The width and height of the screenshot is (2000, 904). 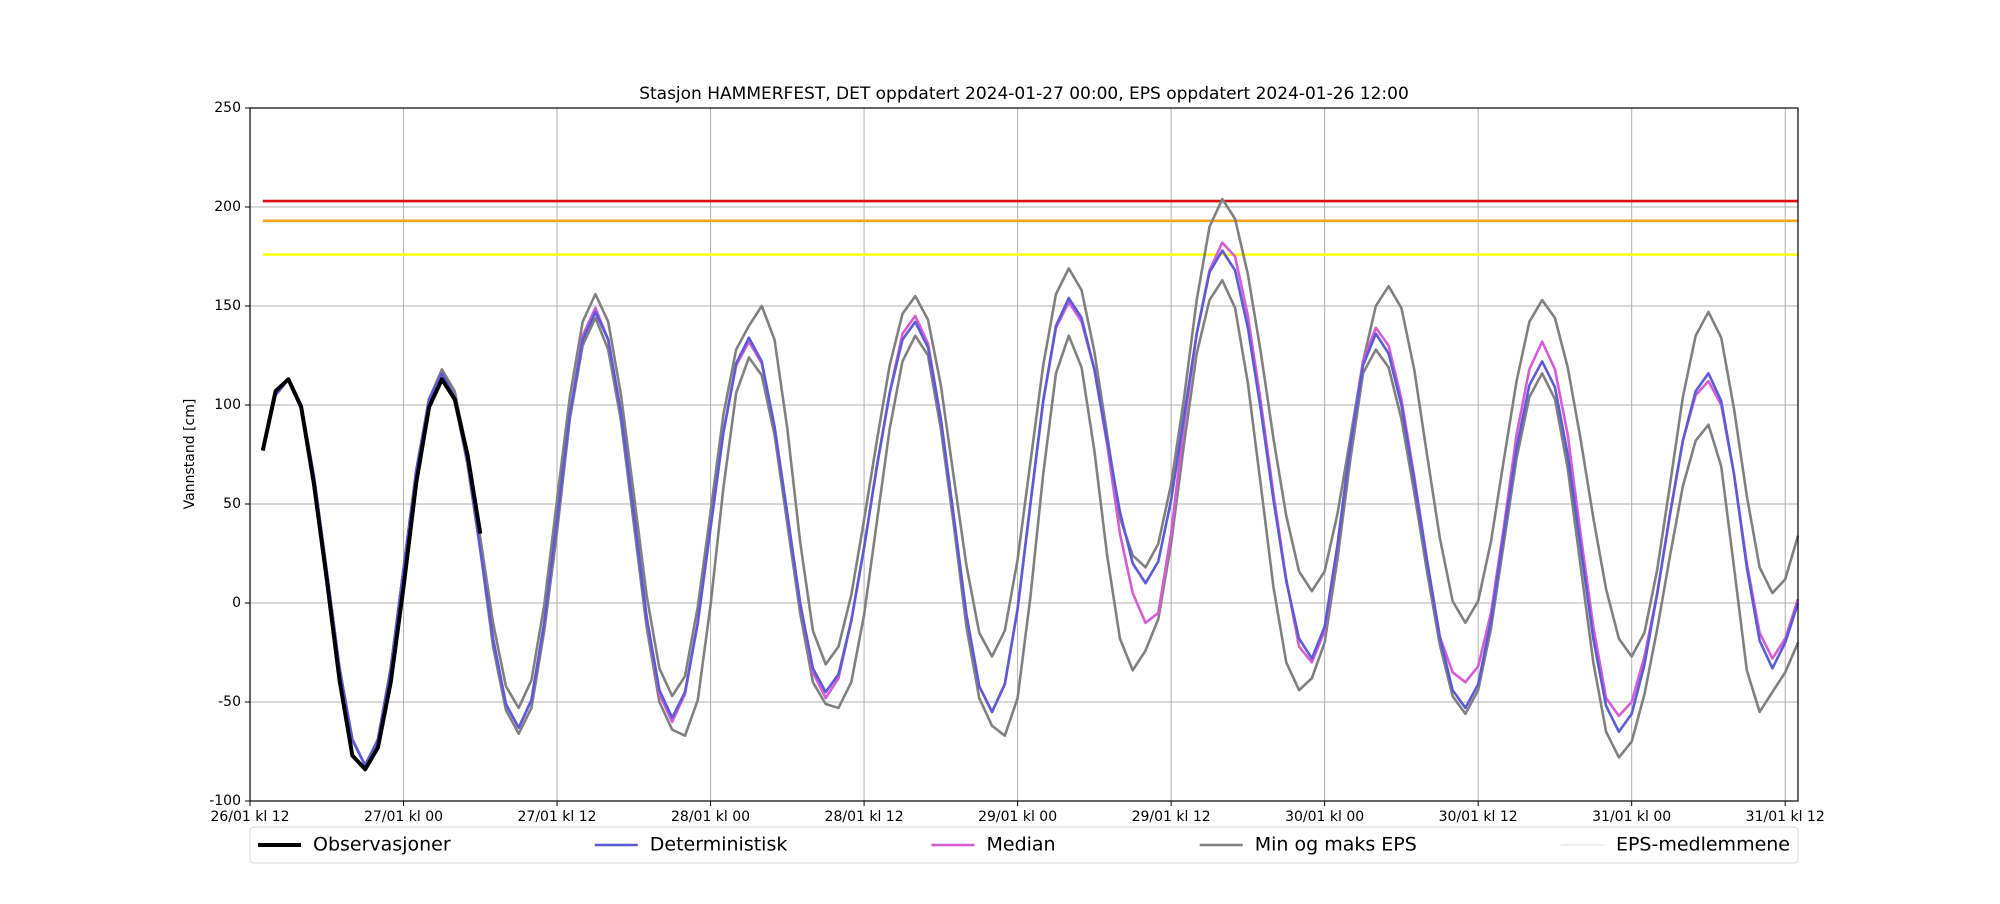 What do you see at coordinates (1631, 817) in the screenshot?
I see `x-tick-label: 31/01 kl 00` at bounding box center [1631, 817].